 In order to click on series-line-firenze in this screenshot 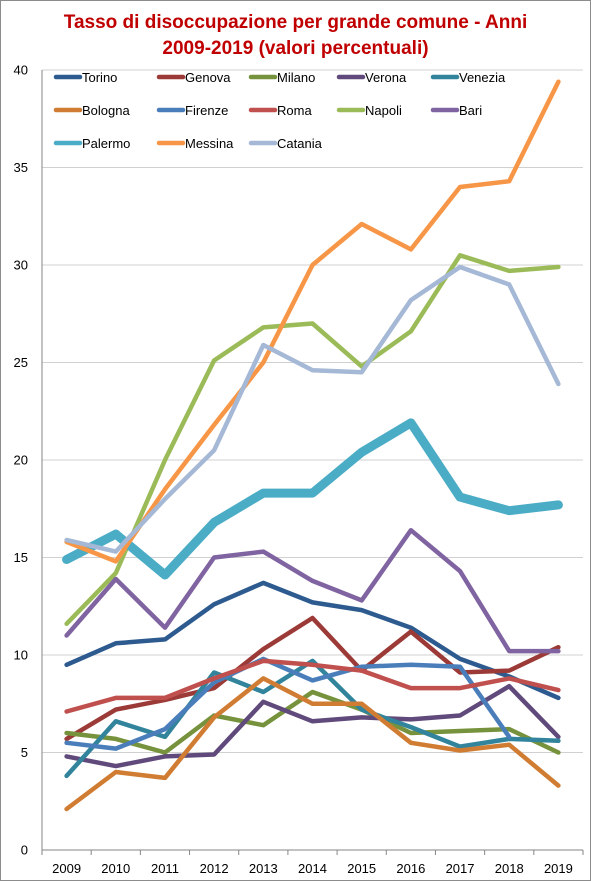, I will do `click(288, 703)`.